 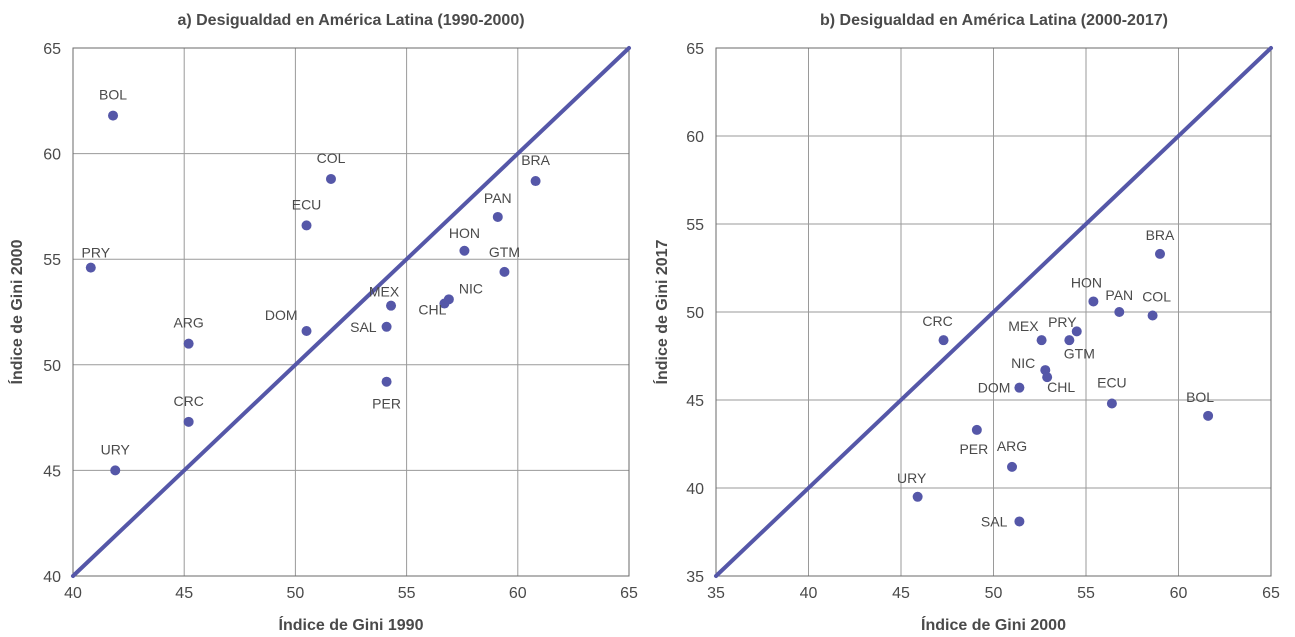 What do you see at coordinates (16, 311) in the screenshot?
I see `y-axis-label: Índice de Gini 2000` at bounding box center [16, 311].